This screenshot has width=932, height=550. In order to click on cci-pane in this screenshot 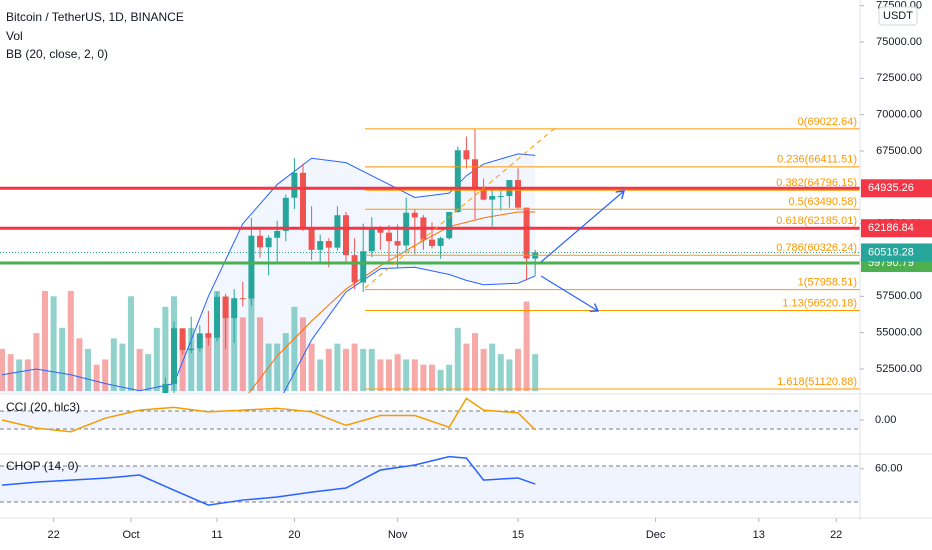, I will do `click(430, 415)`.